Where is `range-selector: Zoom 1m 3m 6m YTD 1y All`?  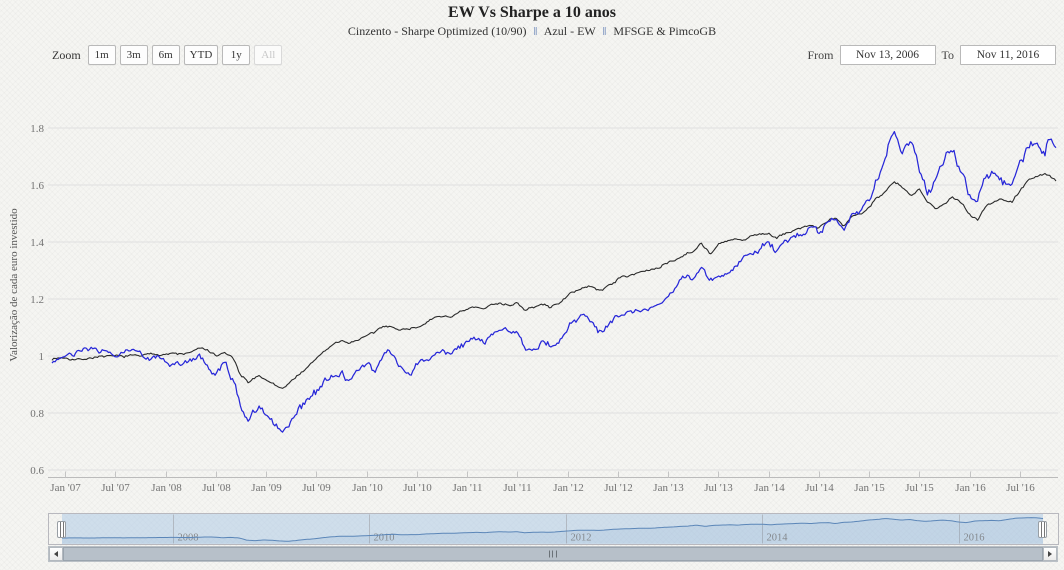
range-selector: Zoom 1m 3m 6m YTD 1y All is located at coordinates (167, 55).